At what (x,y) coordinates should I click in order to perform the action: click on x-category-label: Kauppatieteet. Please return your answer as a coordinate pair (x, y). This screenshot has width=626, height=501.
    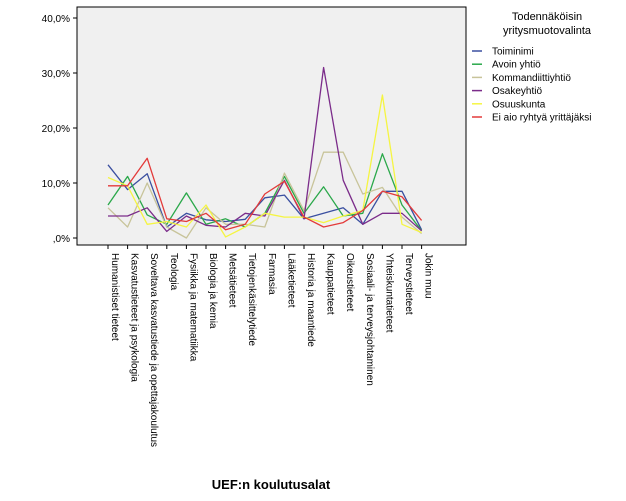
    Looking at the image, I should click on (330, 284).